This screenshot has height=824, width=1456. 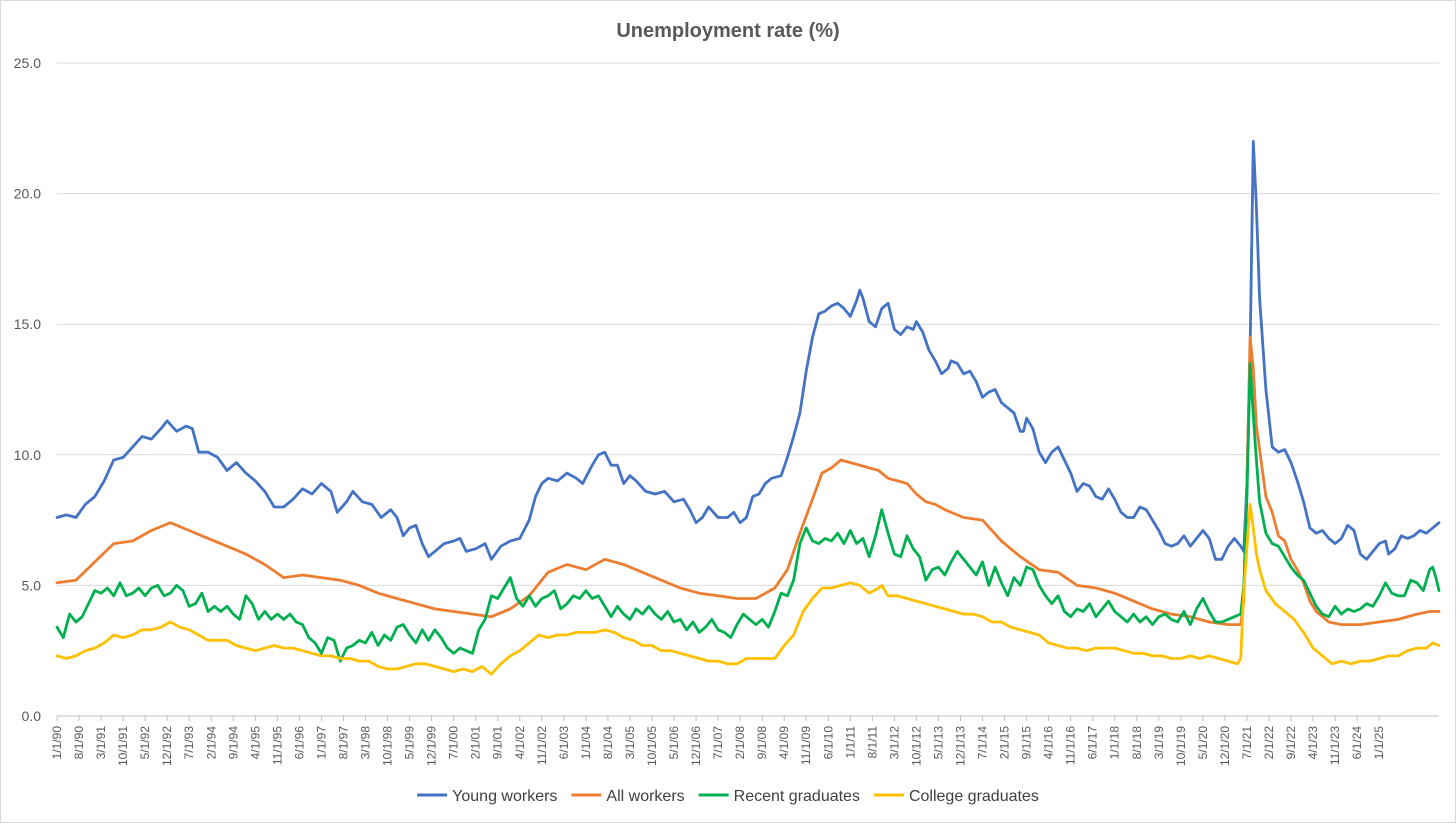 I want to click on x-tick-label: 6/1/96, so click(x=299, y=743).